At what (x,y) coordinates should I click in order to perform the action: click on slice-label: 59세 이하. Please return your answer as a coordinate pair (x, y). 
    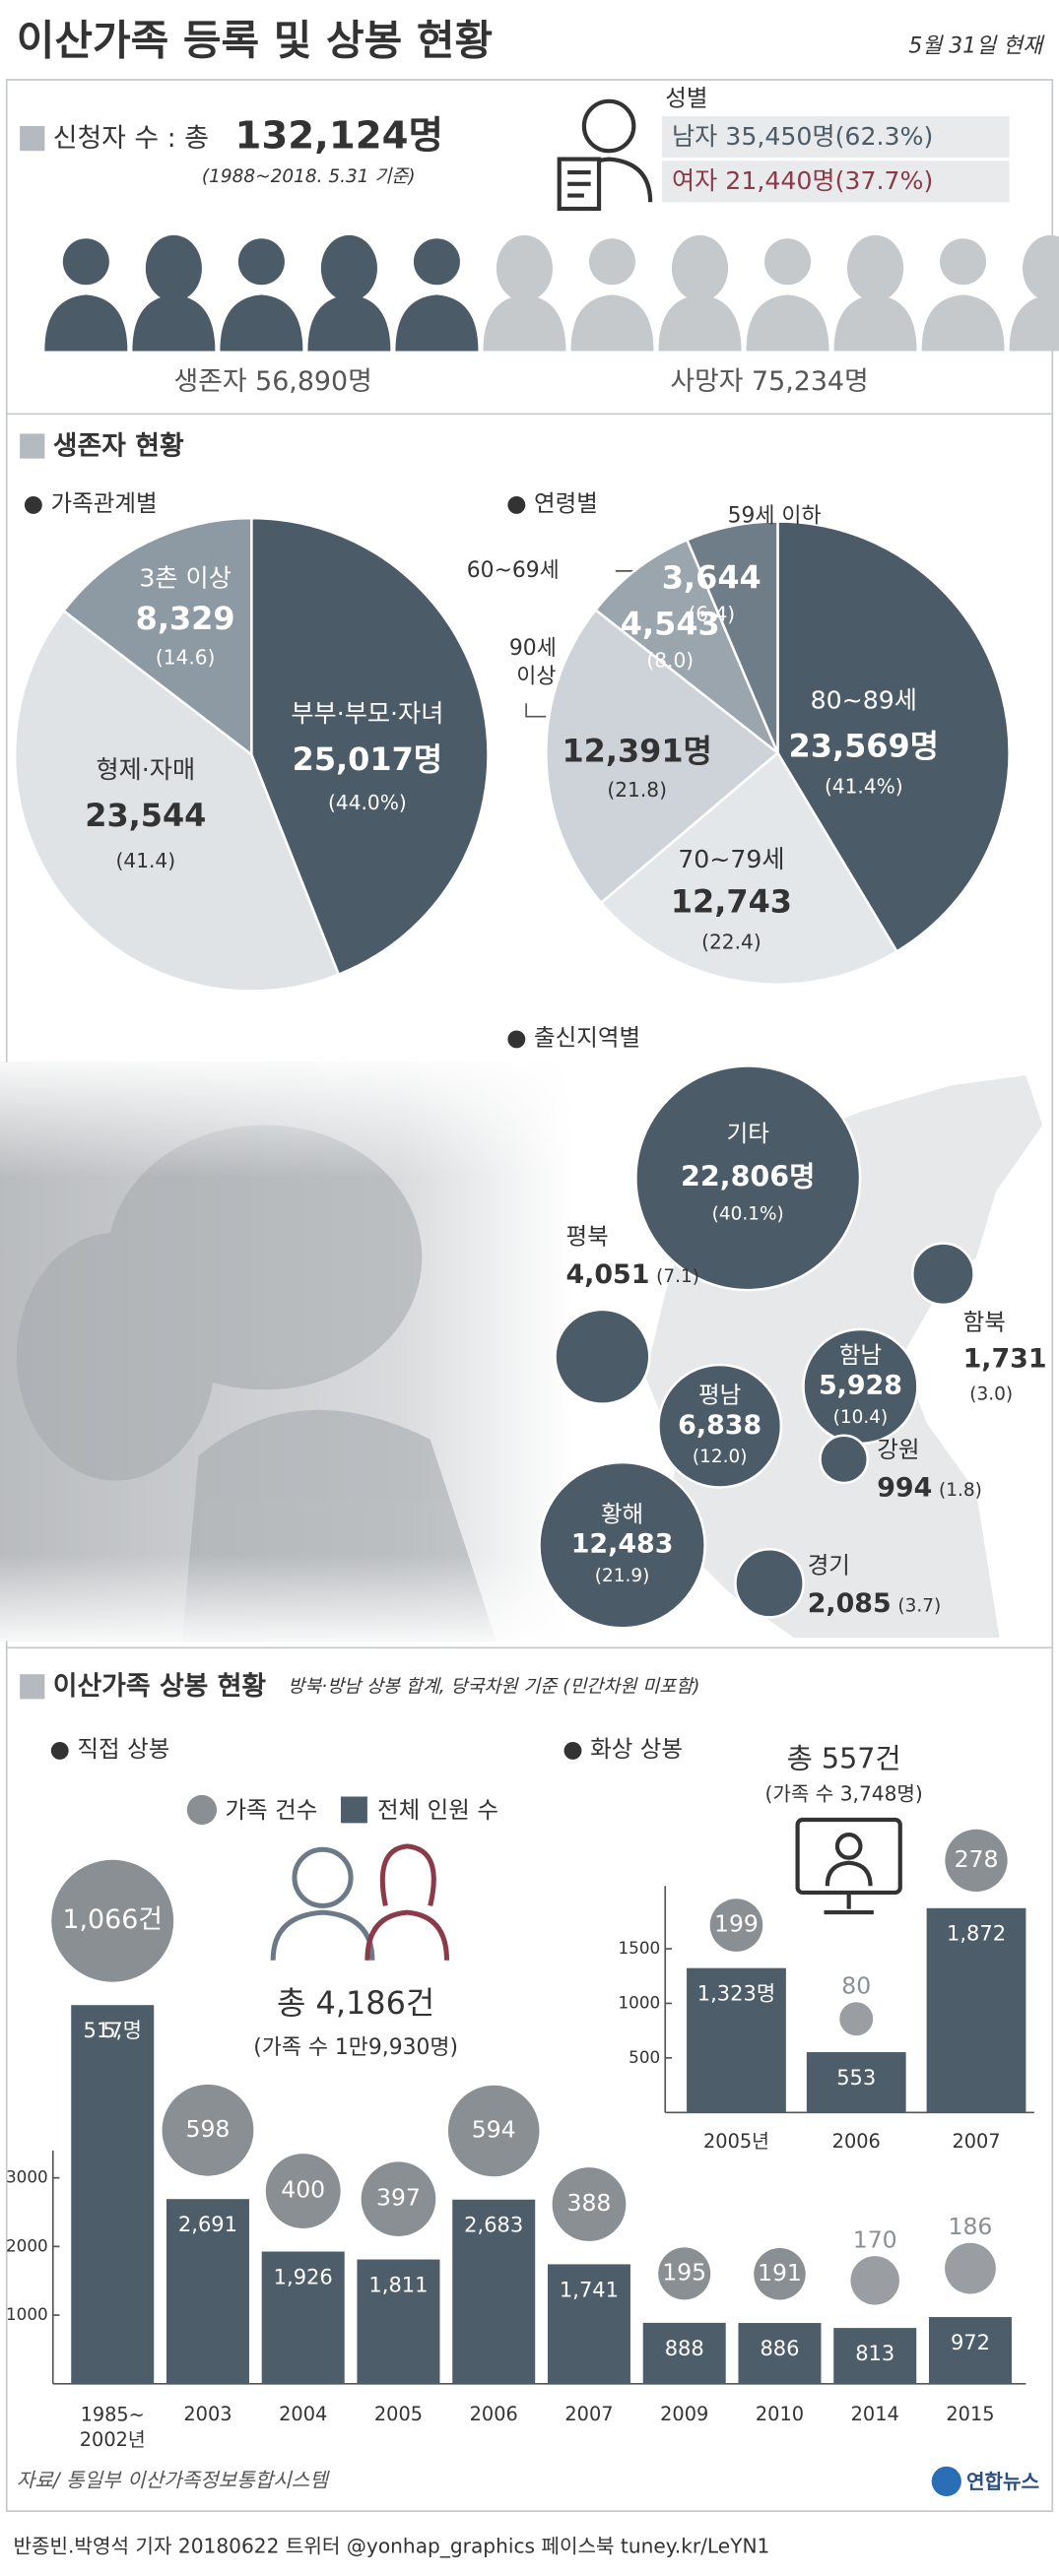
    Looking at the image, I should click on (775, 515).